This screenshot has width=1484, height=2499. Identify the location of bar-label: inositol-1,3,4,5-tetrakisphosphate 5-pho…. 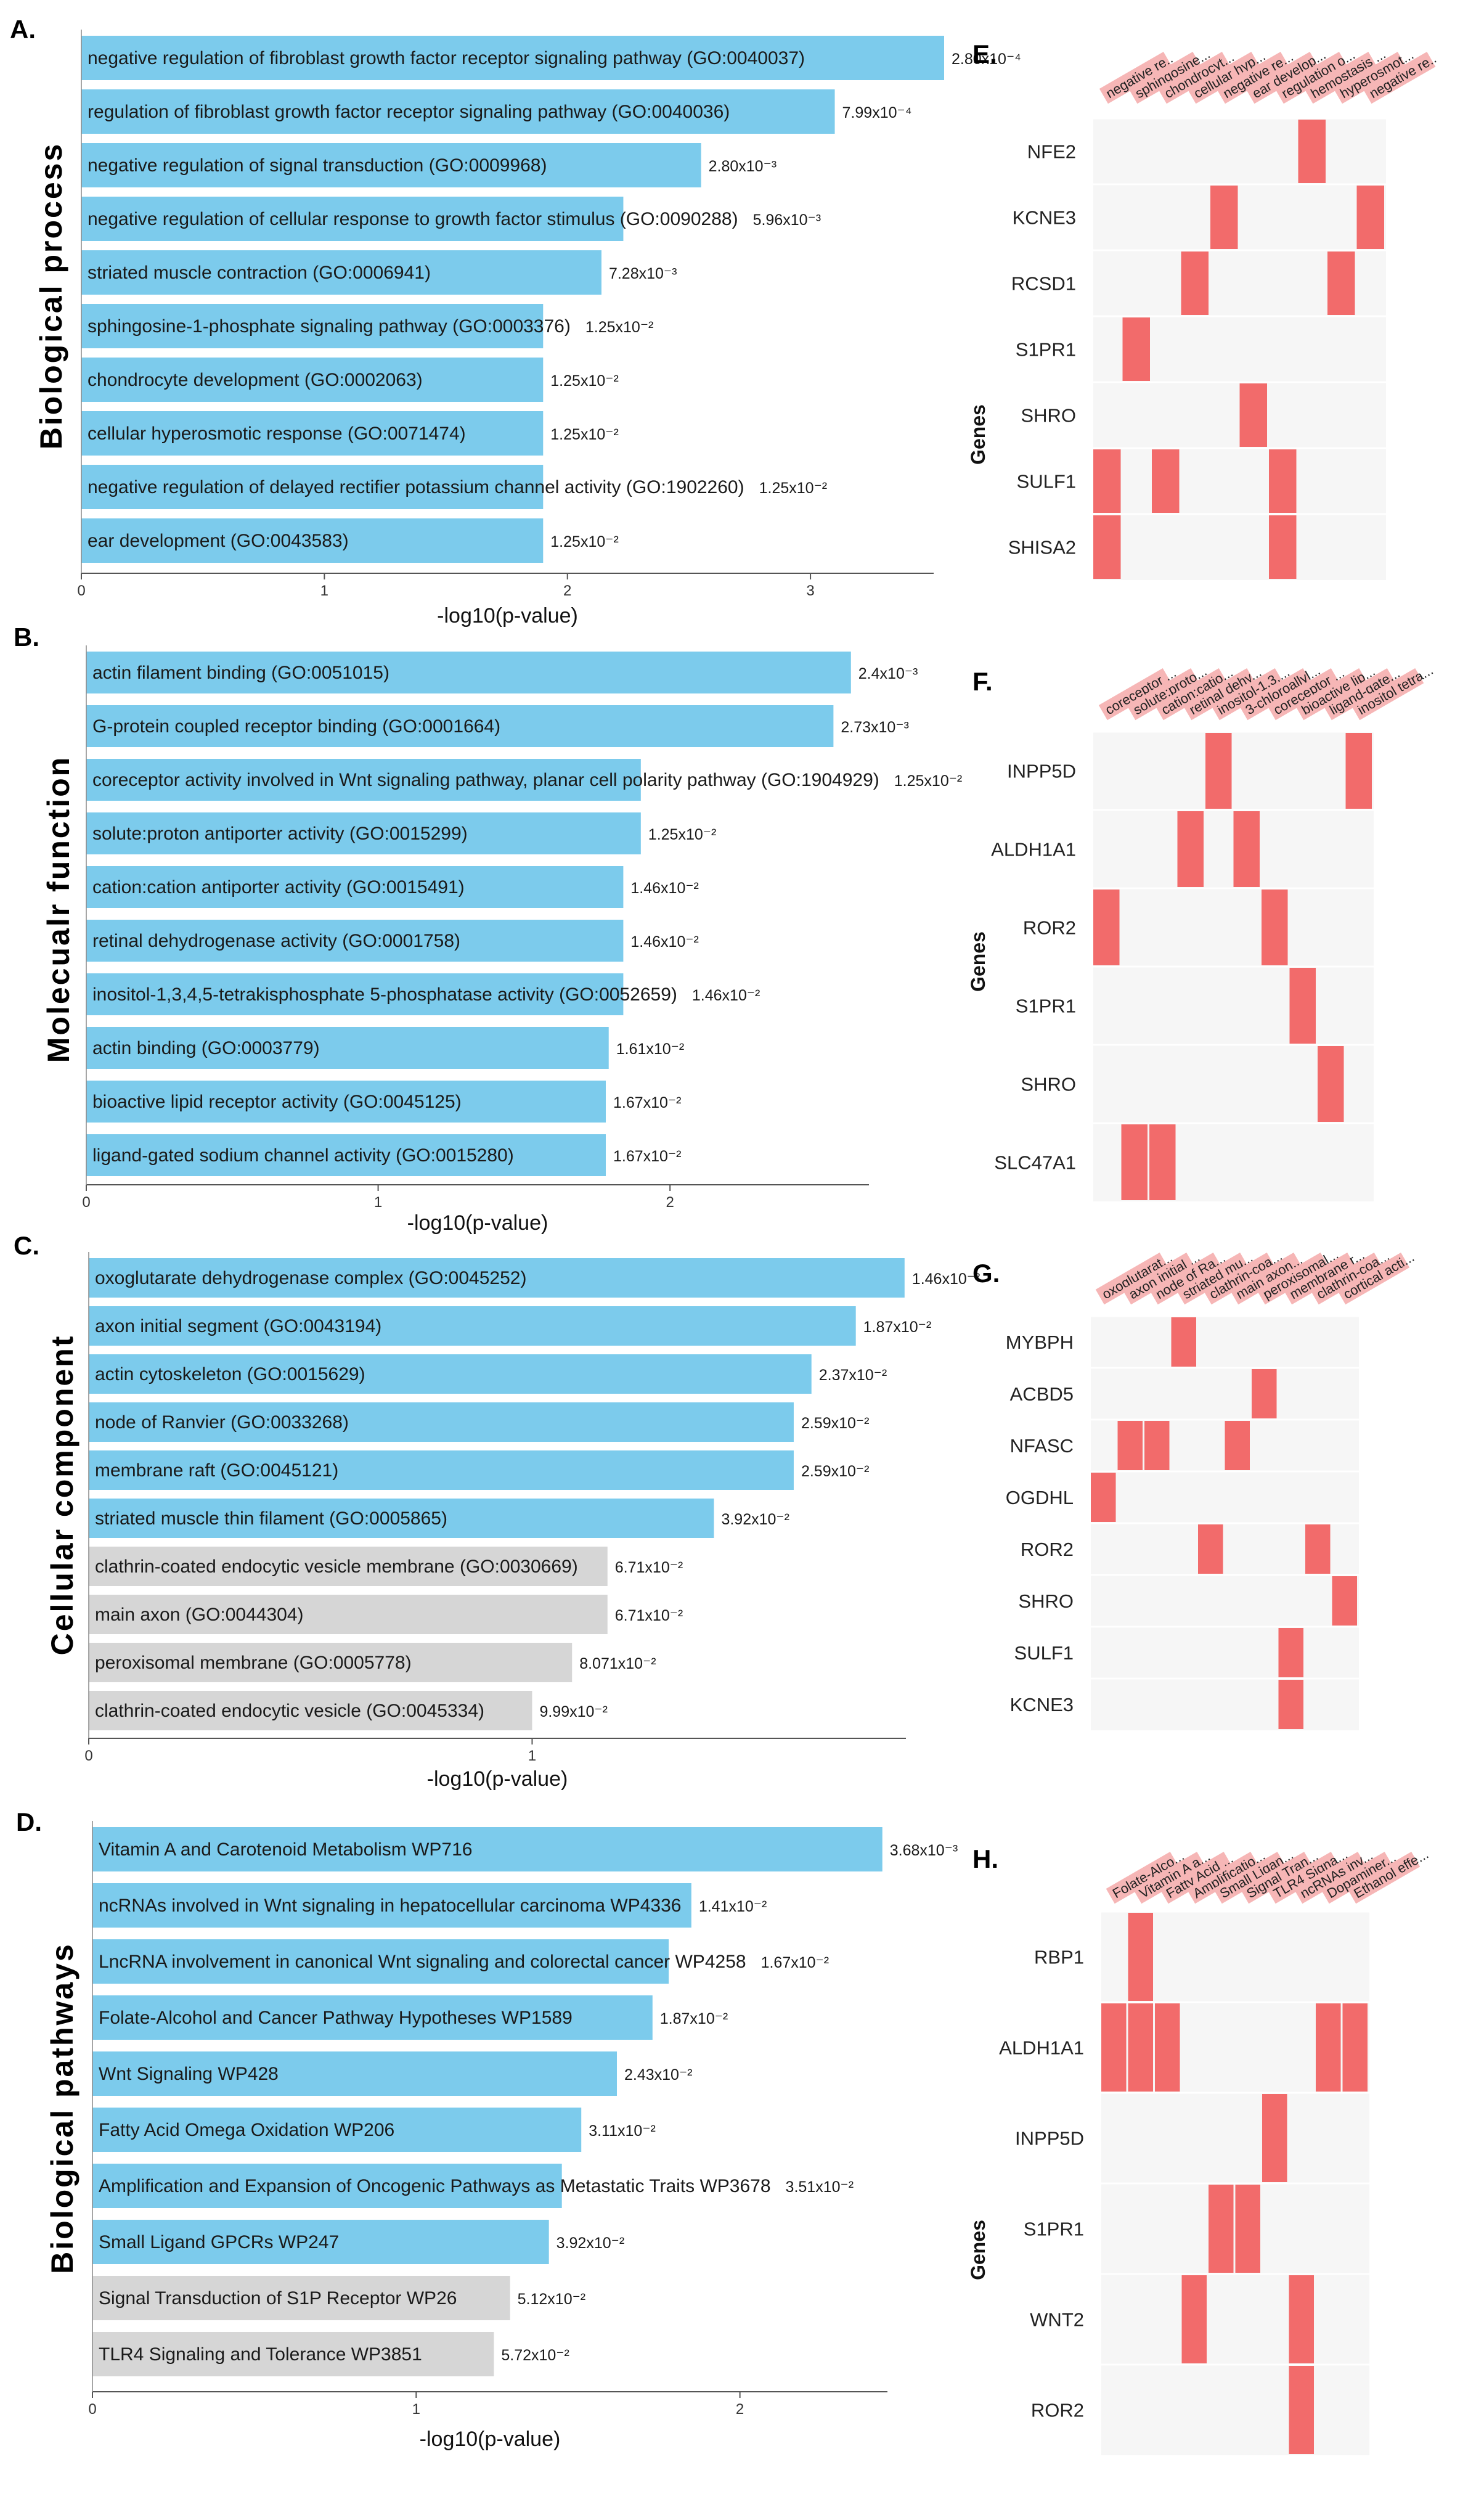
(385, 994).